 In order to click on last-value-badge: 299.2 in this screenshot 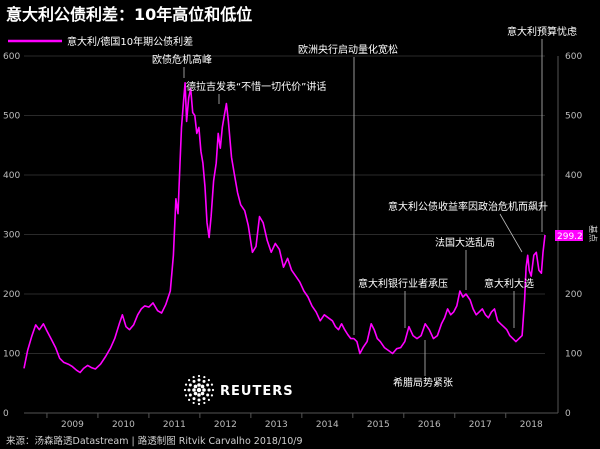, I will do `click(569, 236)`.